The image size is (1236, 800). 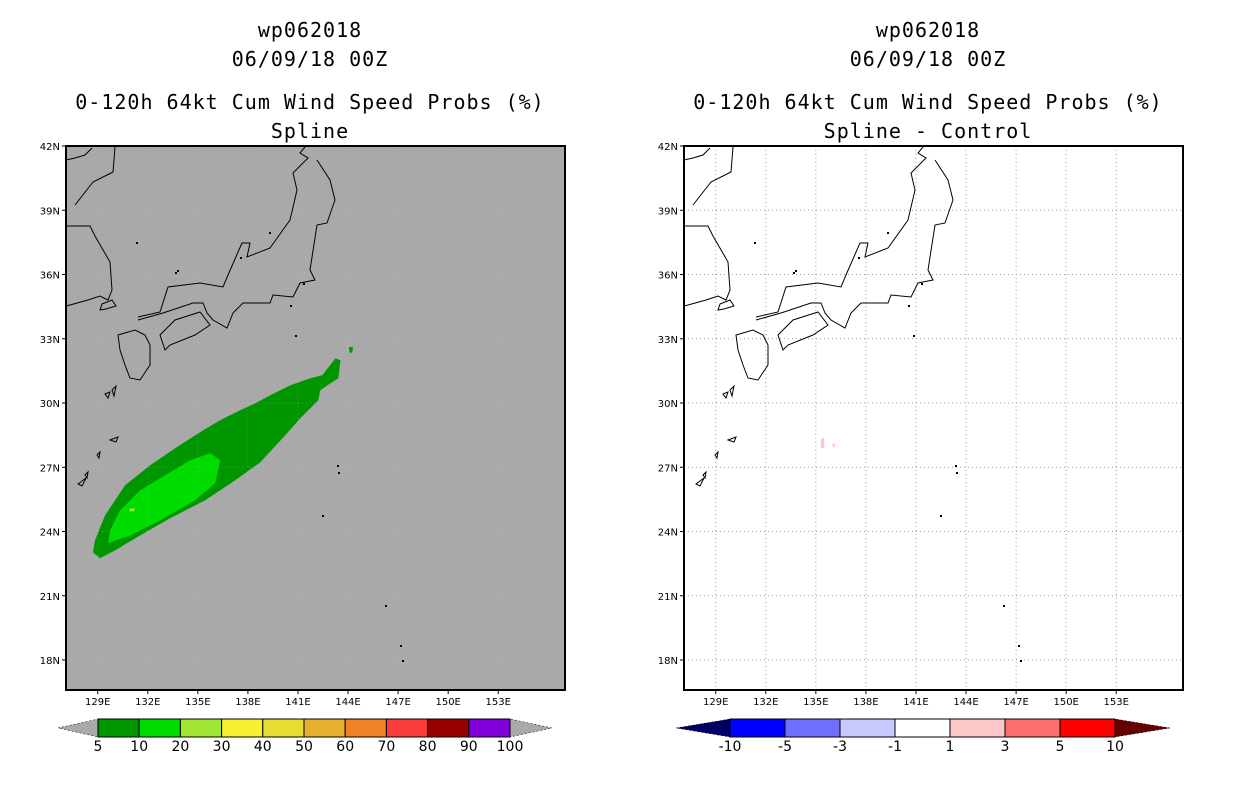 I want to click on colorbar-1-label: -5, so click(x=785, y=747).